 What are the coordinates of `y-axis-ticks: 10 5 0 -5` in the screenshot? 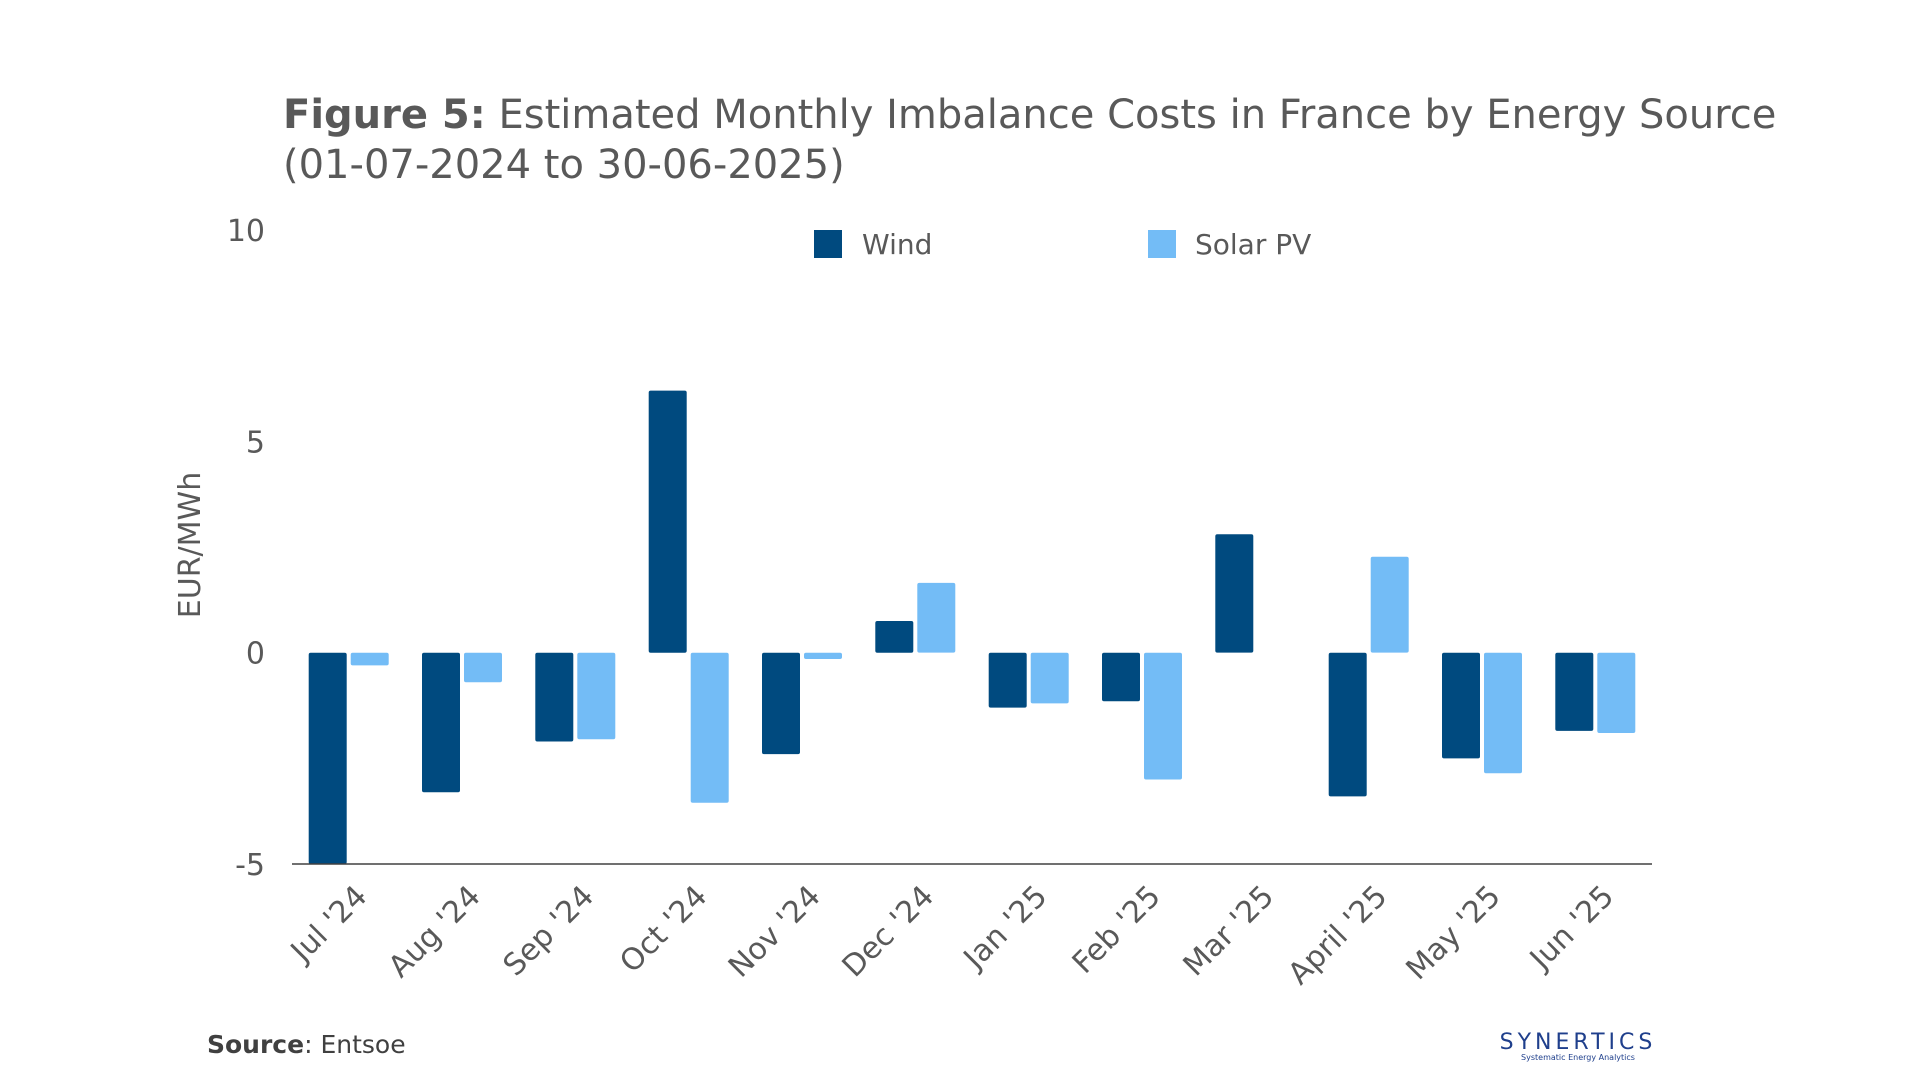 It's located at (246, 548).